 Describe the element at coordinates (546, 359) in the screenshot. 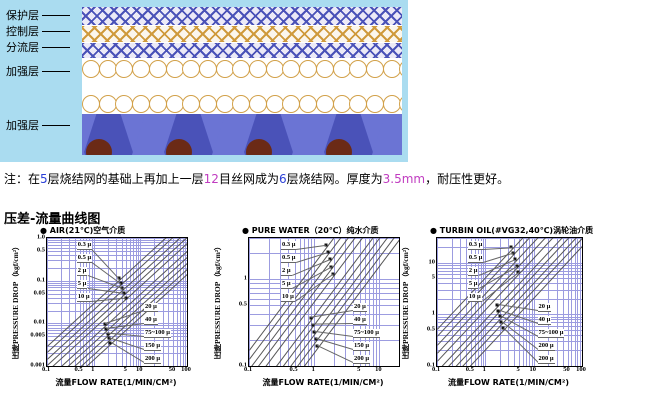

I see `series-label-200micron: 200 μ` at that location.